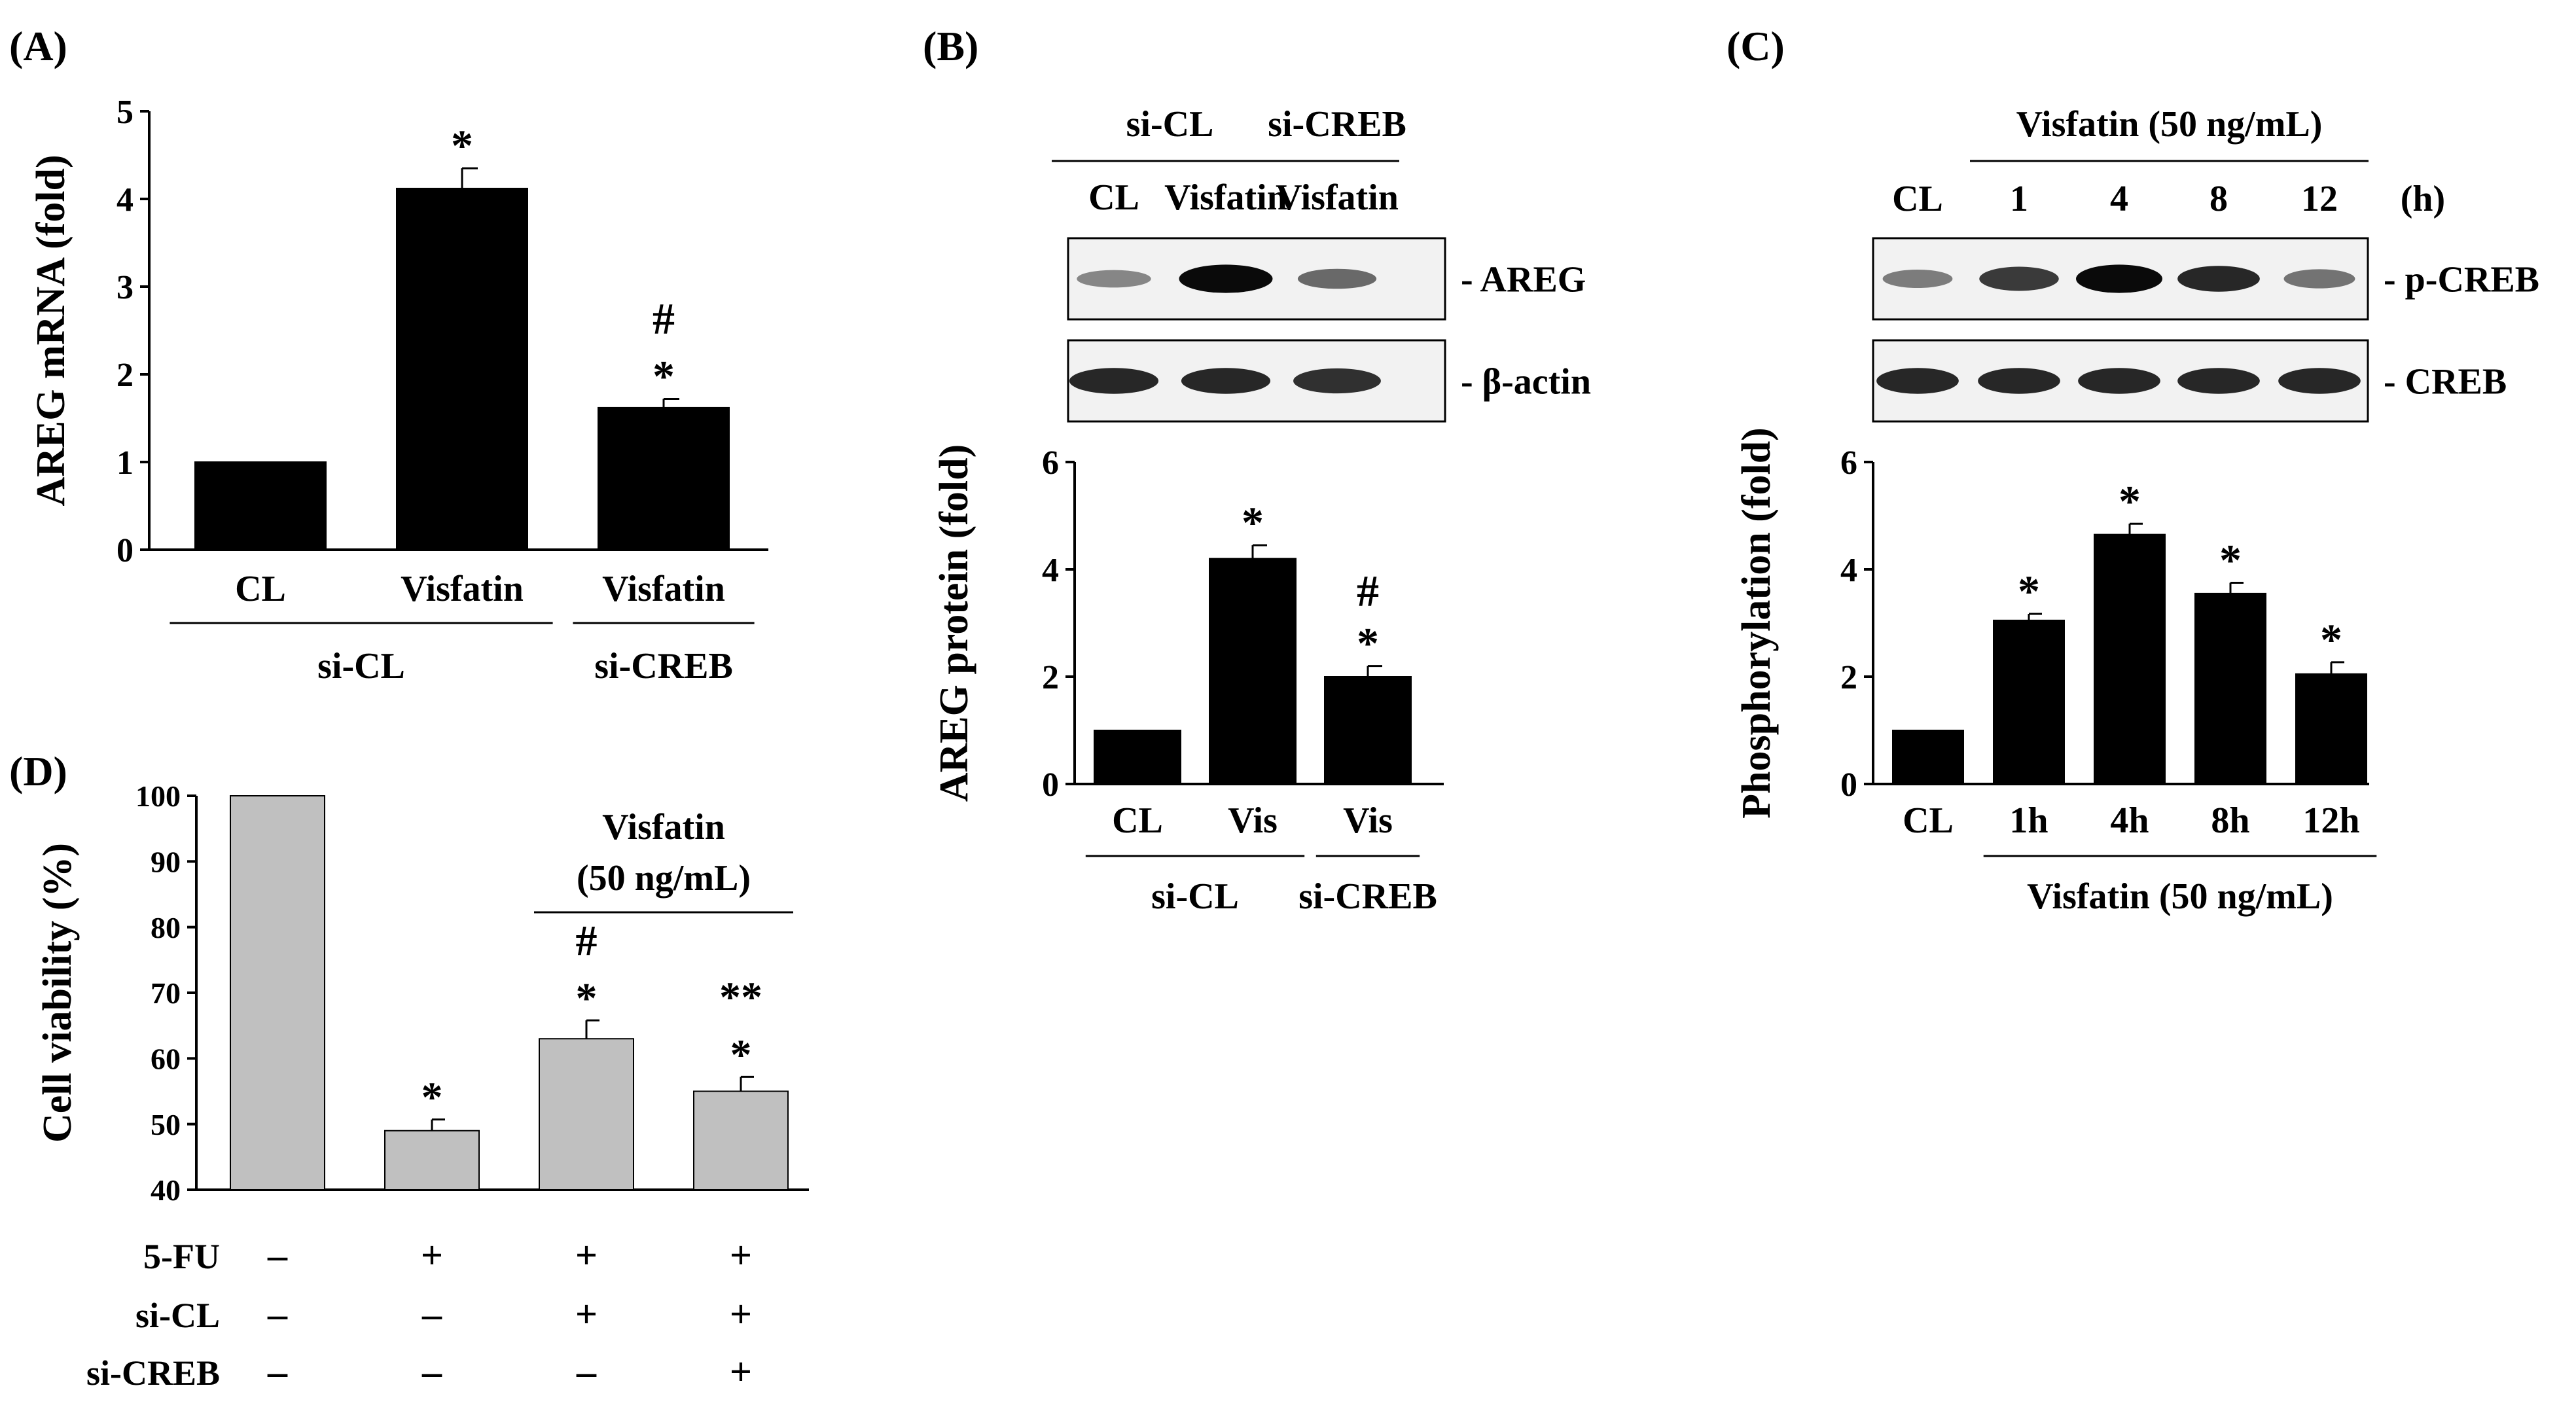 This screenshot has height=1409, width=2576. I want to click on group-label: si-CREB, so click(663, 666).